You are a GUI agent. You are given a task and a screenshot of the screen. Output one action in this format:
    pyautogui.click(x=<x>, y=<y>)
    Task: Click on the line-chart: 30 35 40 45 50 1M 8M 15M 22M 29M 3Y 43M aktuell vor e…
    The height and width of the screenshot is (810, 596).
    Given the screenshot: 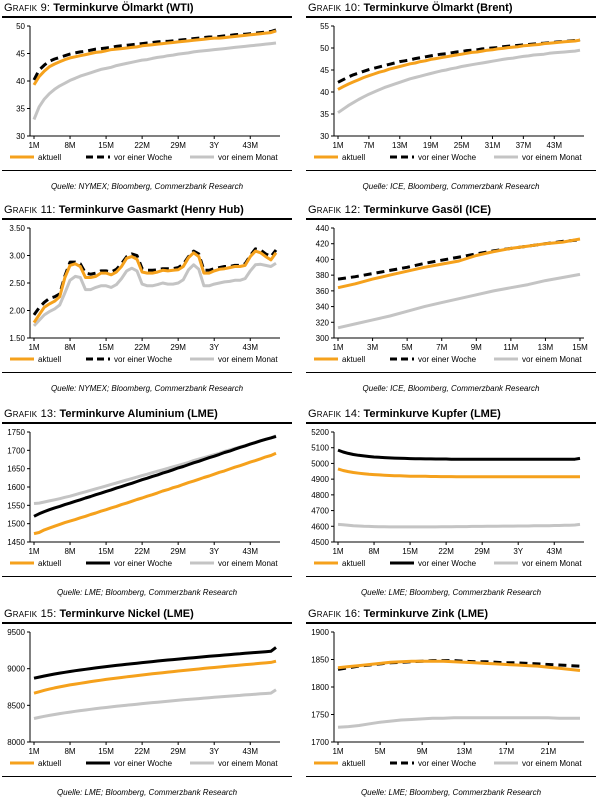 What is the action you would take?
    pyautogui.click(x=145, y=92)
    